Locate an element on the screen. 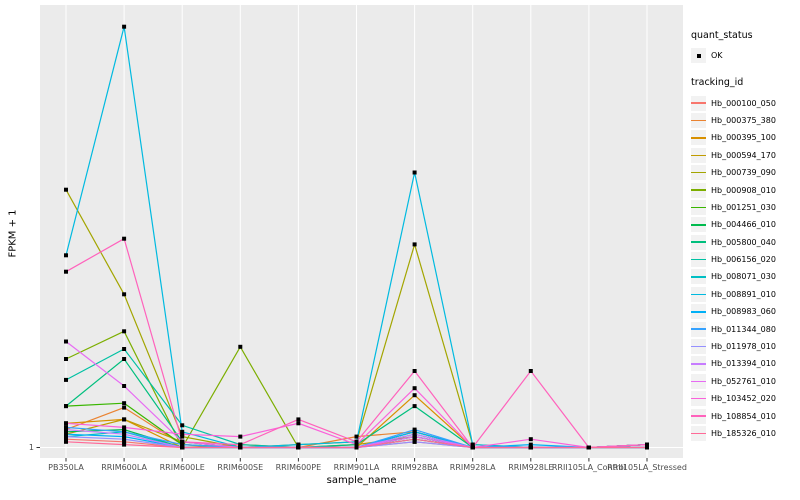 The width and height of the screenshot is (800, 500). legend-label: Hb_108854_010 is located at coordinates (743, 416).